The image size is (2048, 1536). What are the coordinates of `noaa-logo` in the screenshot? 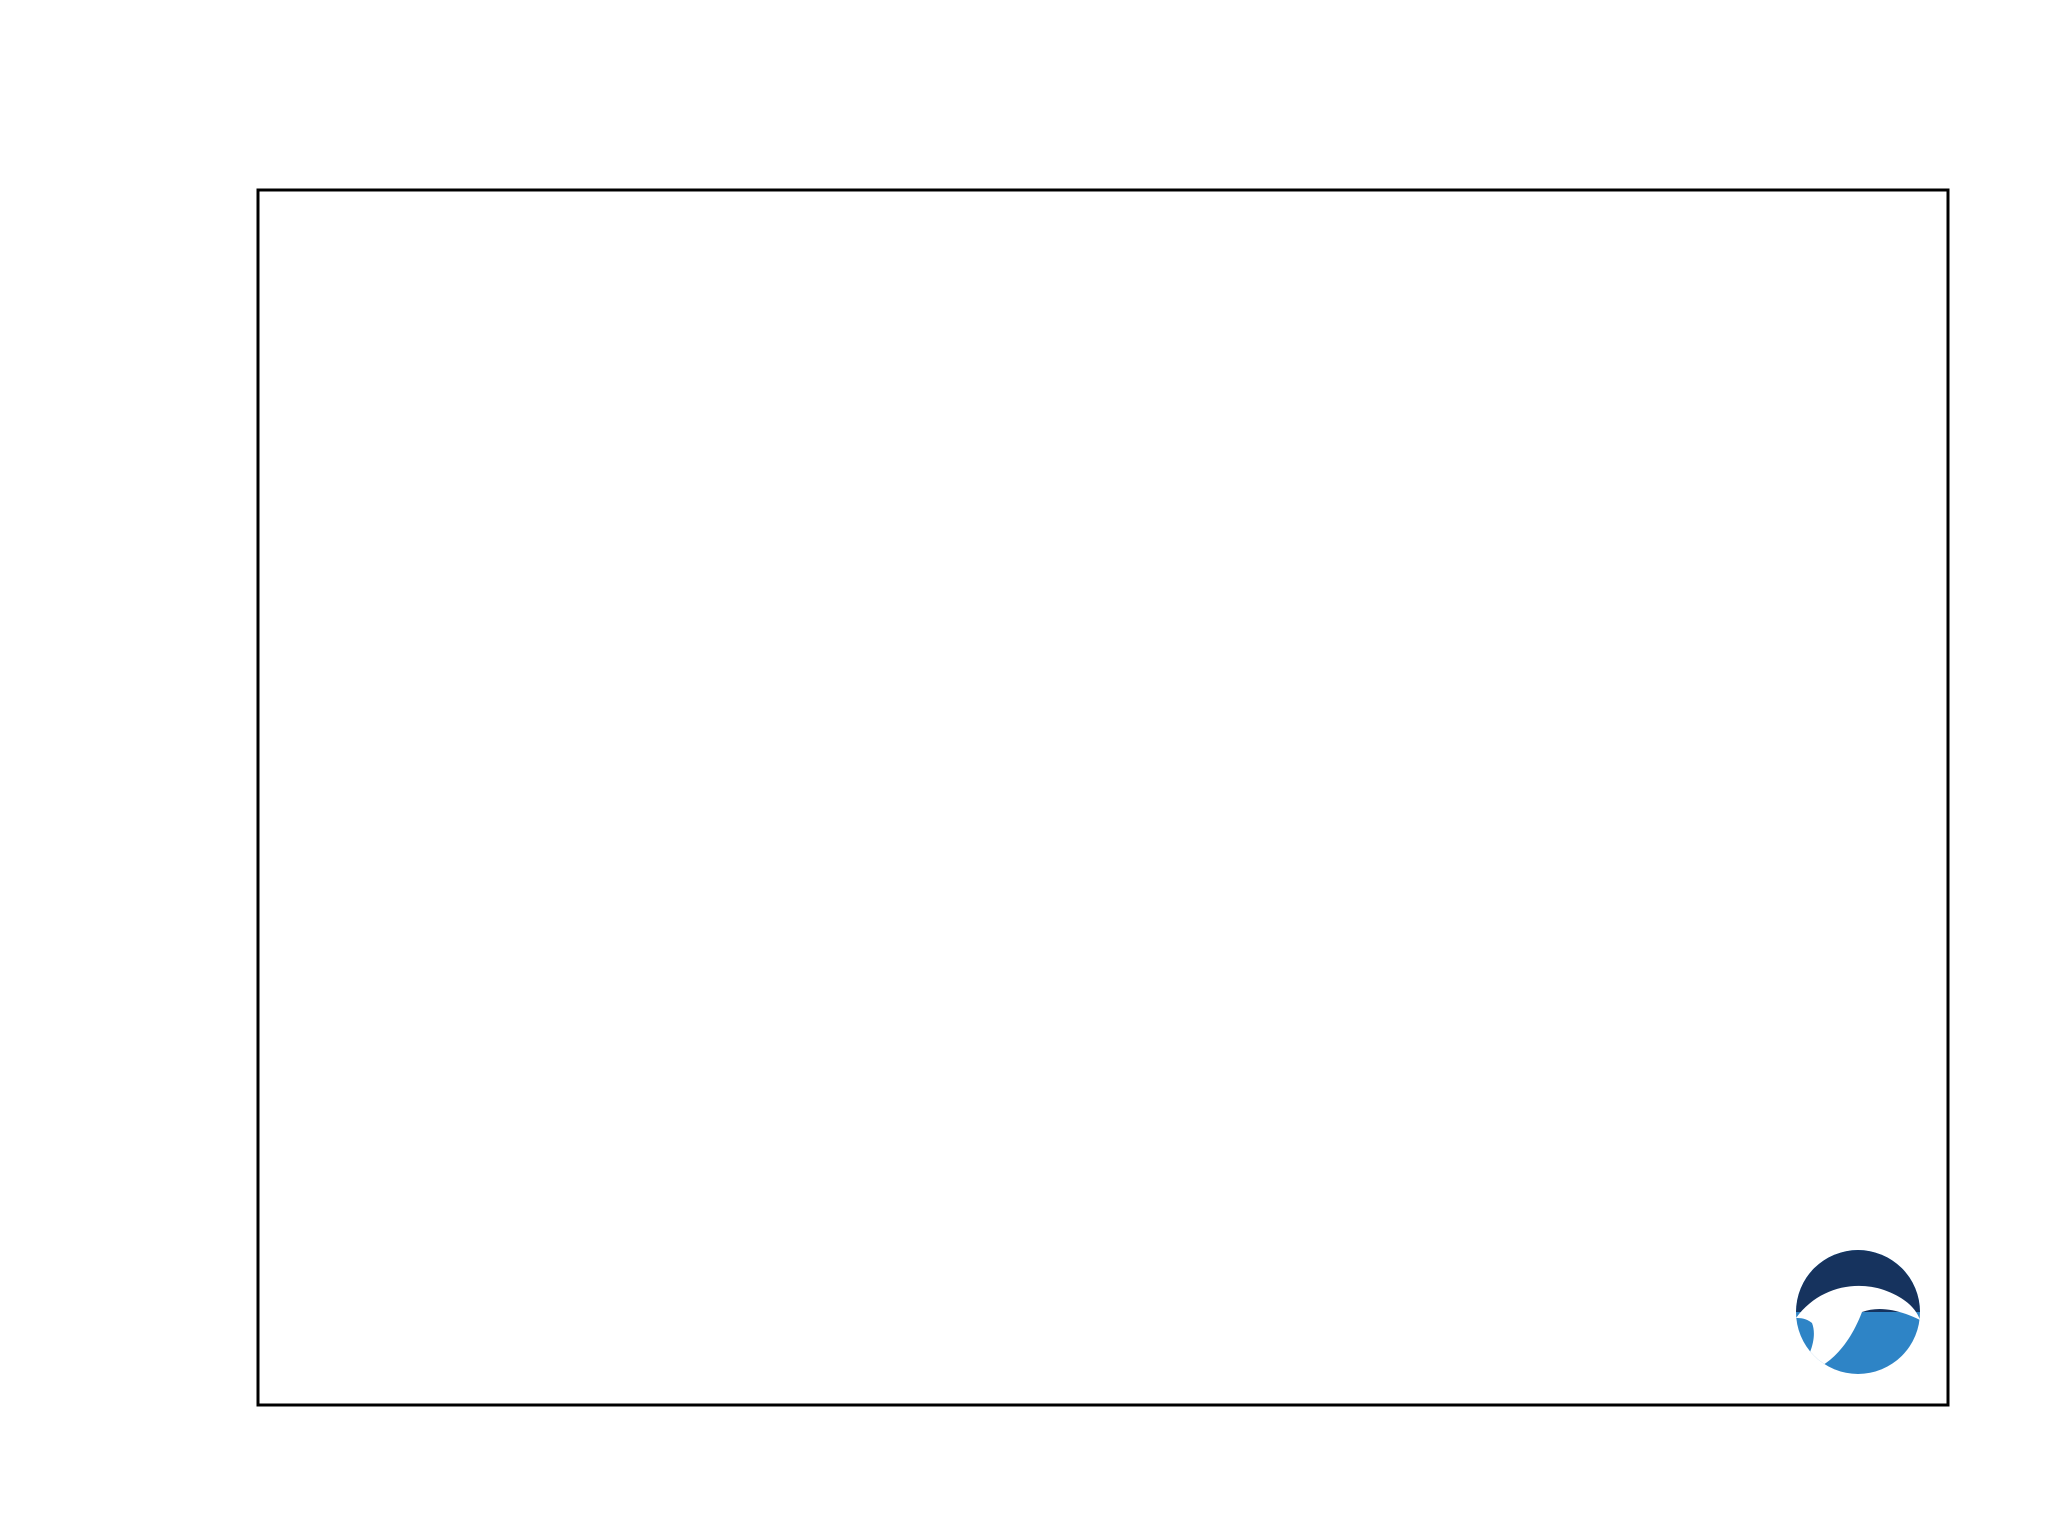 It's located at (1858, 1312).